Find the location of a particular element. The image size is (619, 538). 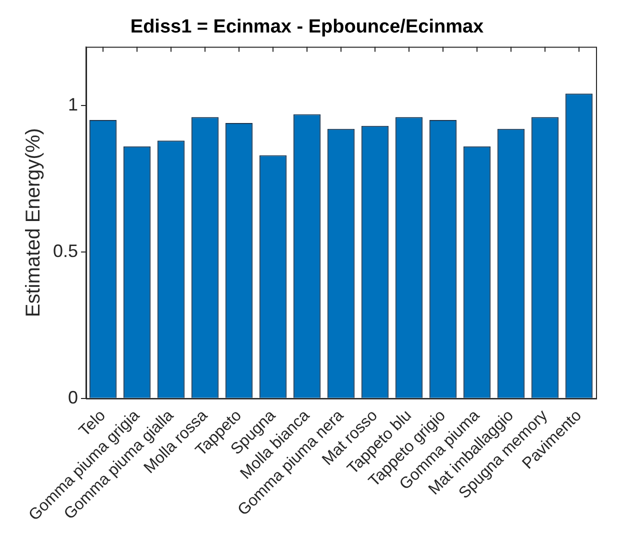

chart-title: Ediss1 = Ecinmax - Epbounce/Ecinmax is located at coordinates (307, 27).